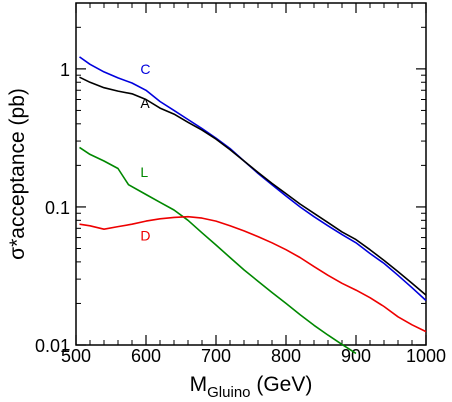 Image resolution: width=452 pixels, height=402 pixels. Describe the element at coordinates (144, 172) in the screenshot. I see `series-label-l: L` at that location.